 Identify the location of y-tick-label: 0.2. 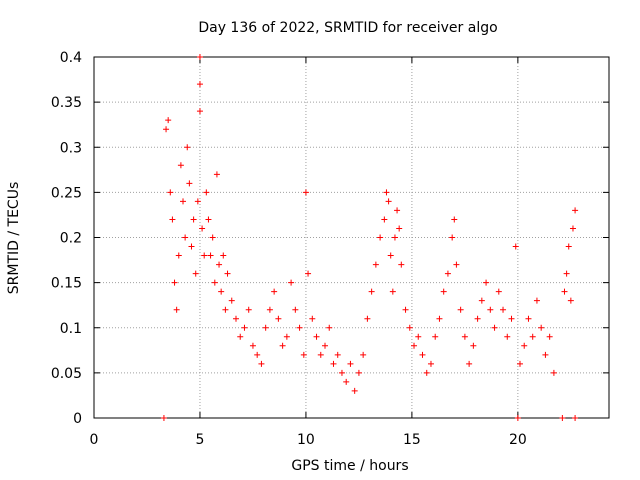
(71, 239).